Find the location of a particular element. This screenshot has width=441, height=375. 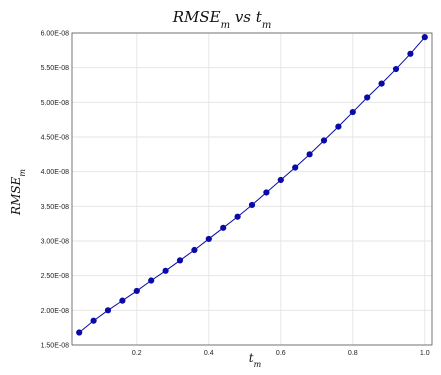

x-tick-label: 0.6 is located at coordinates (281, 353).